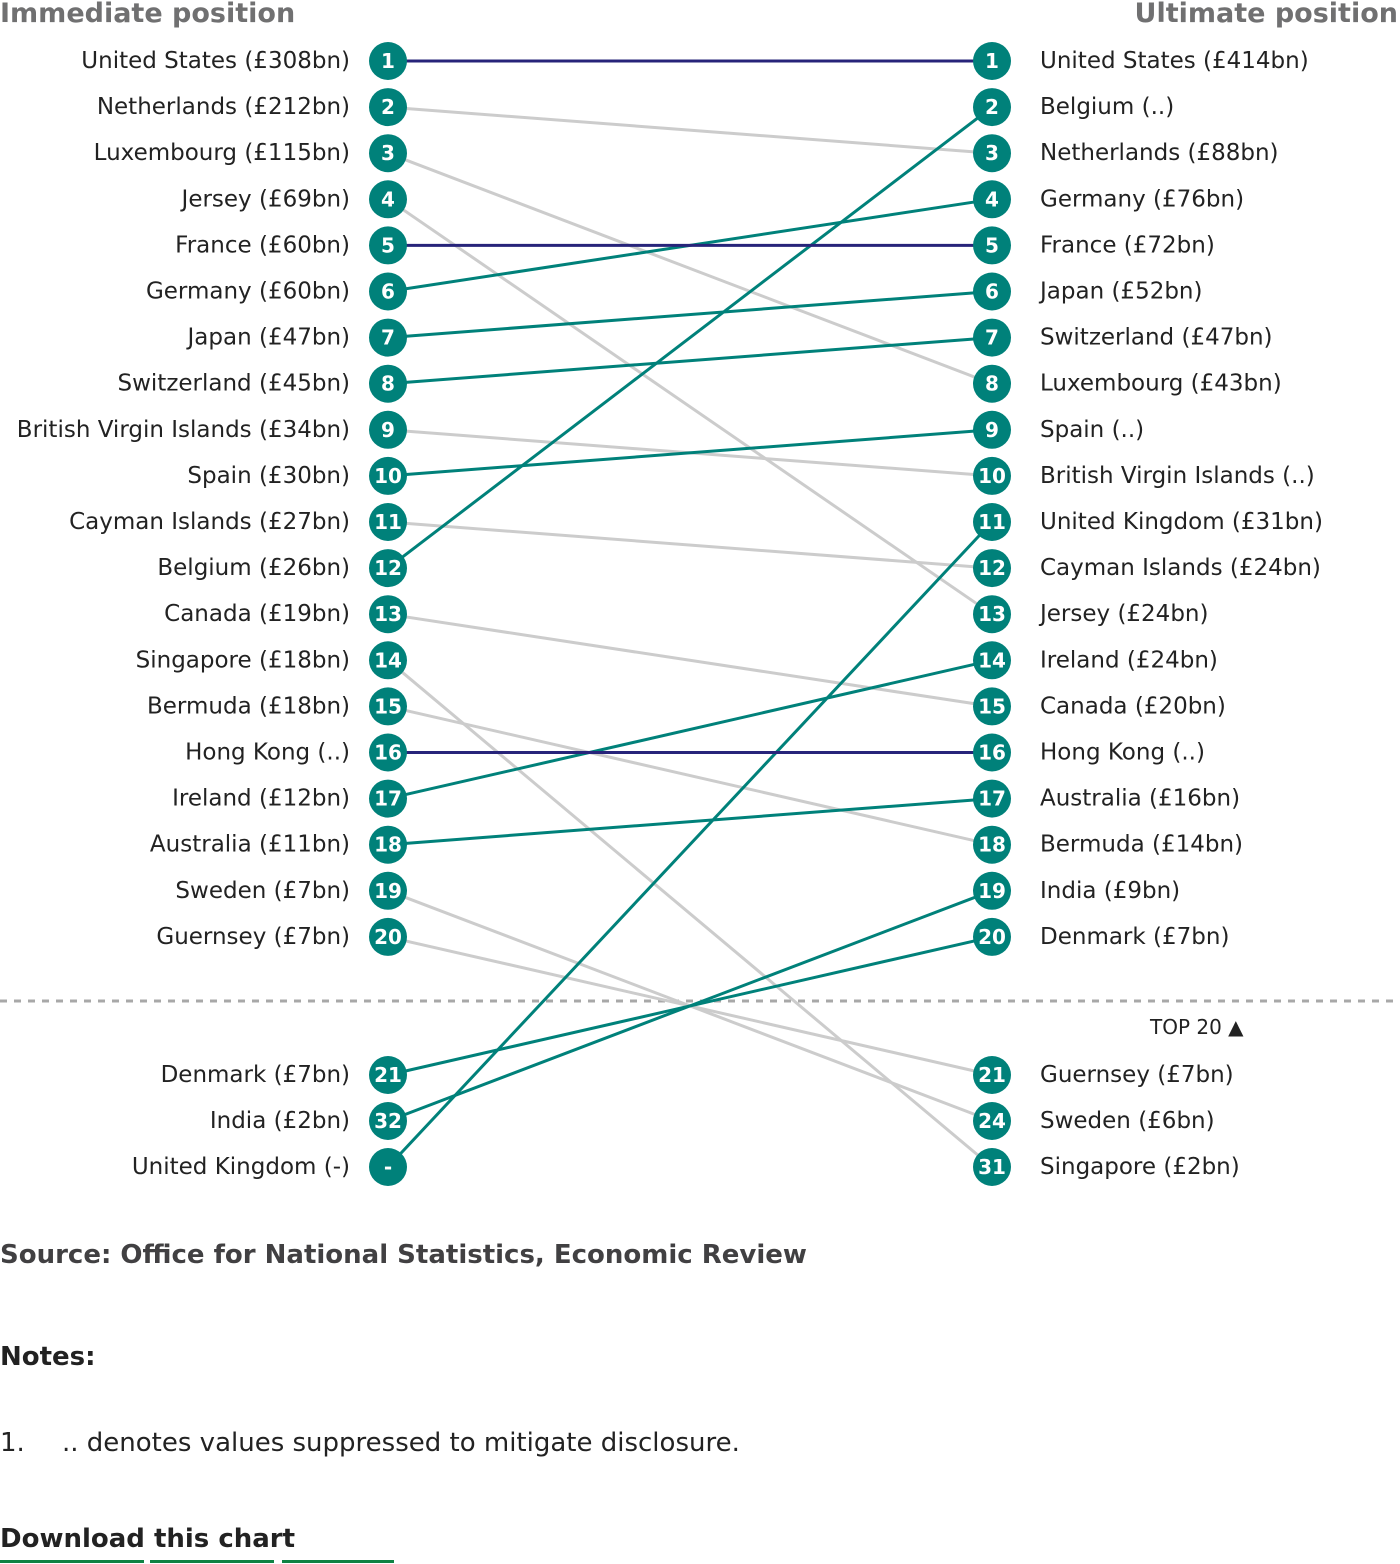 Image resolution: width=1400 pixels, height=1564 pixels. I want to click on country-label: Bermuda (£18bn), so click(248, 706).